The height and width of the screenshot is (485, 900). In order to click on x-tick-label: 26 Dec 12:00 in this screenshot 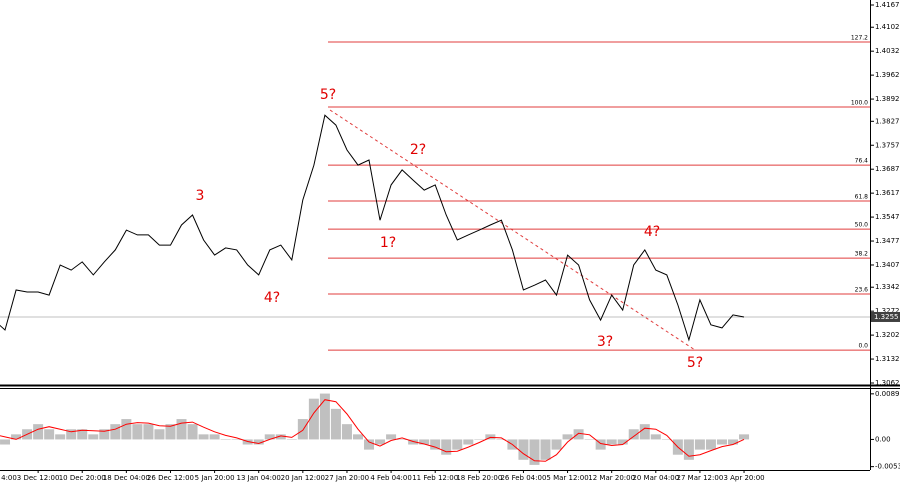, I will do `click(170, 478)`.